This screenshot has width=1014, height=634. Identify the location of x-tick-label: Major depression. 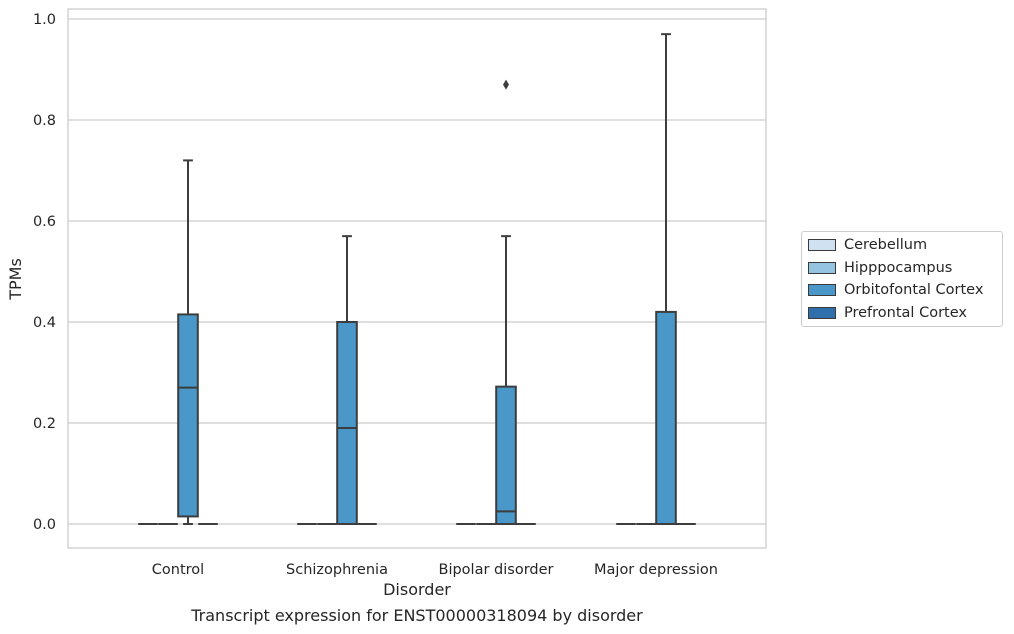
(656, 570).